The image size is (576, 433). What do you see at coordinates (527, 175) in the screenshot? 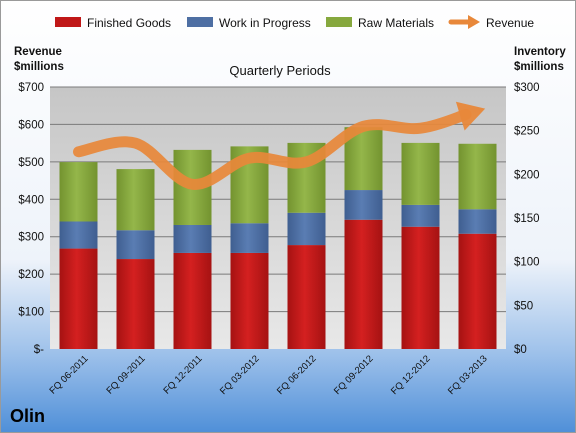
I see `y-right-tick-label: $200` at bounding box center [527, 175].